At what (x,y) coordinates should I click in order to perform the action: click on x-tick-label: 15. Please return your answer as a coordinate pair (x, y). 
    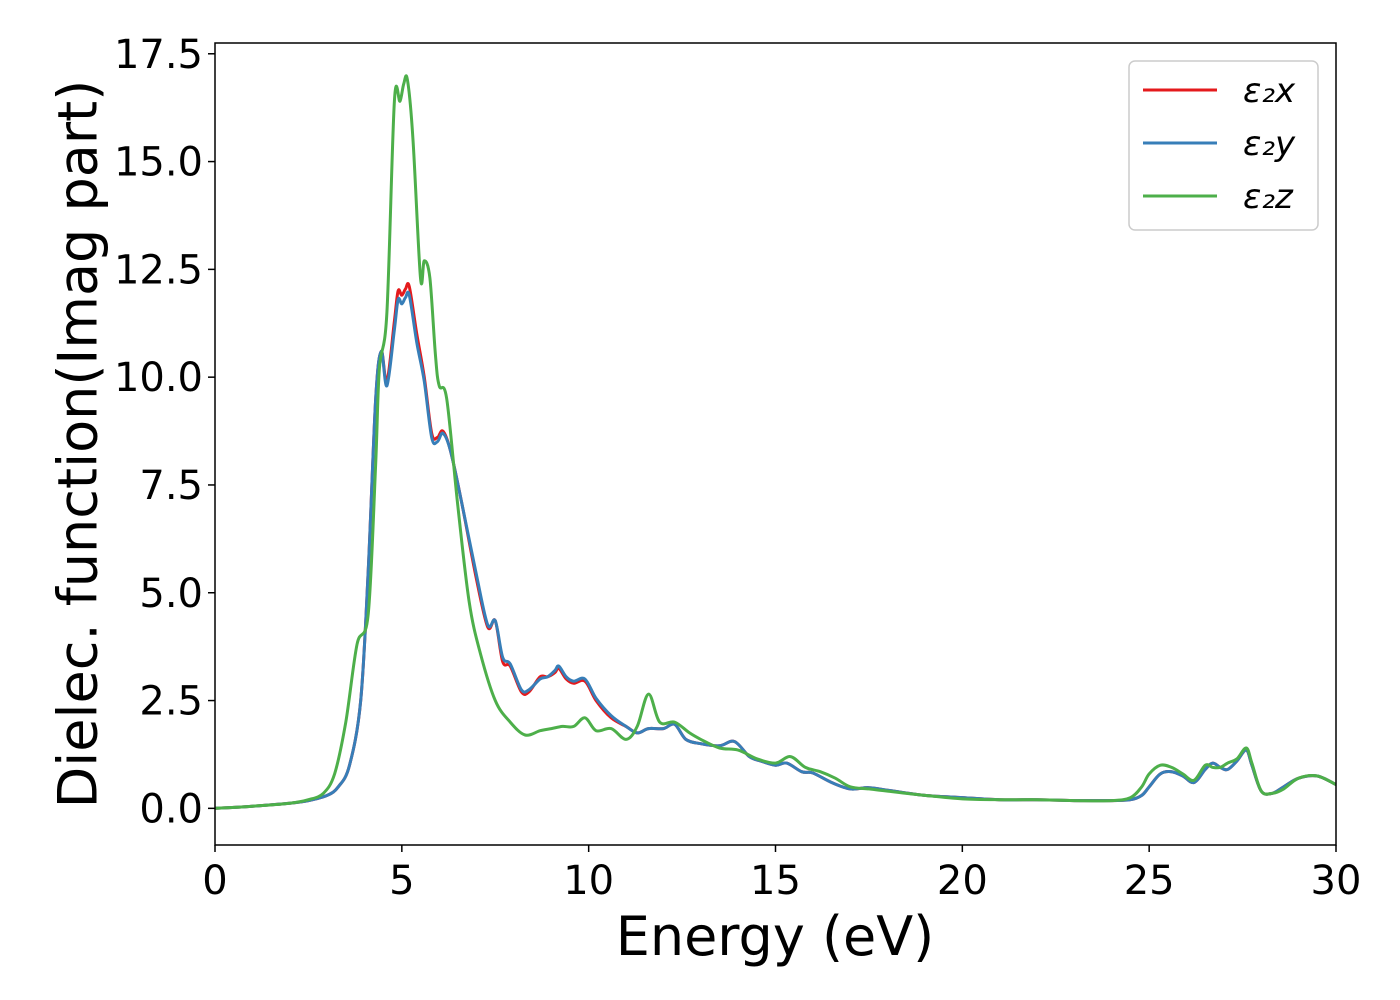
    Looking at the image, I should click on (775, 881).